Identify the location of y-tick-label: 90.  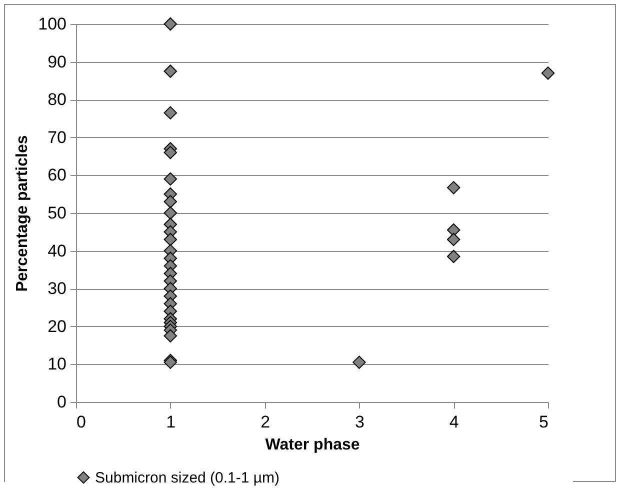
(57, 62).